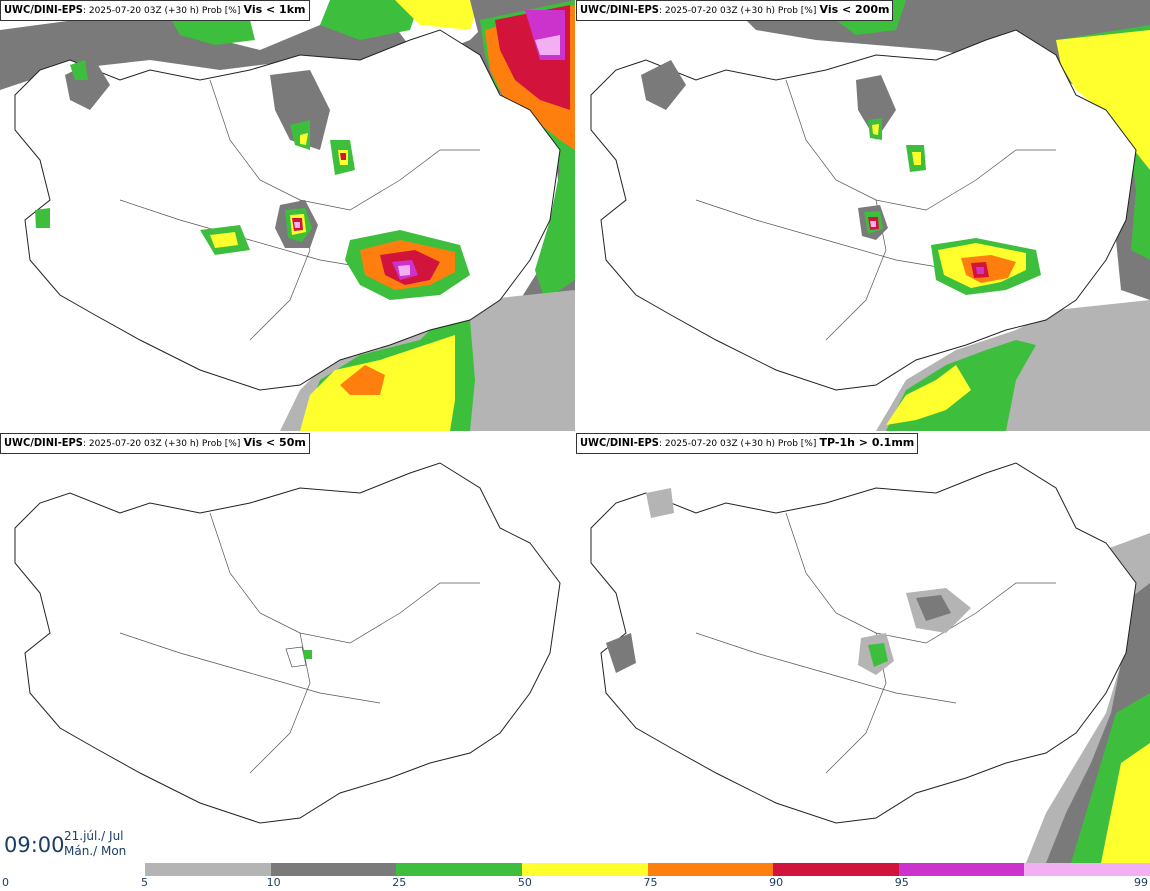 The height and width of the screenshot is (891, 1150). What do you see at coordinates (144, 882) in the screenshot?
I see `colorbar-tick-label: 5` at bounding box center [144, 882].